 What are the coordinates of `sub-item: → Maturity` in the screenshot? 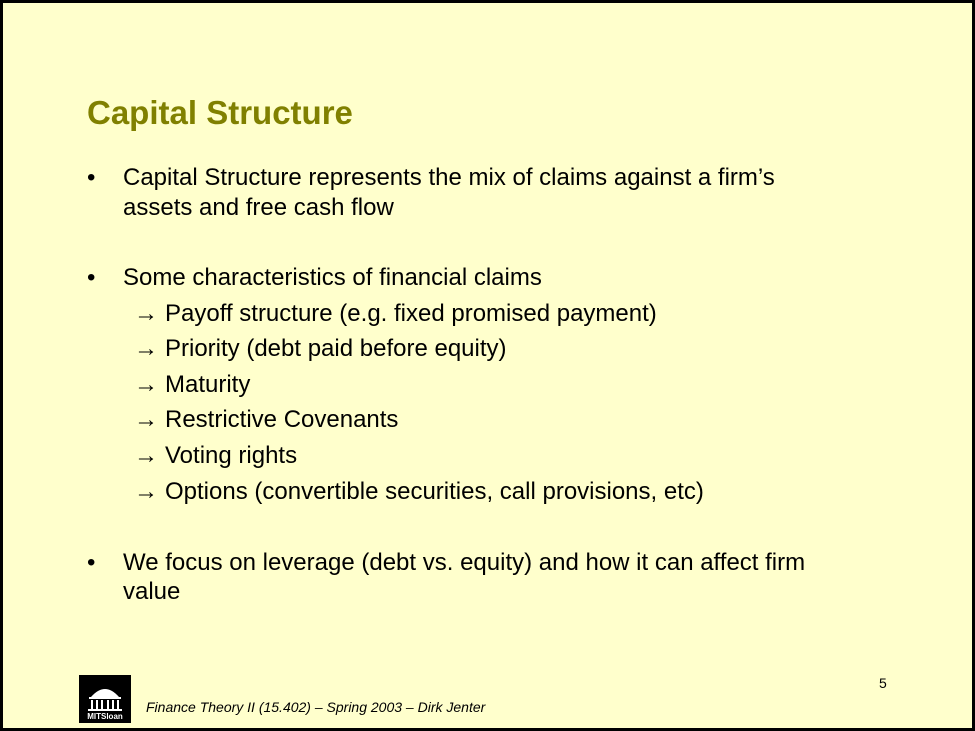 It's located at (192, 385).